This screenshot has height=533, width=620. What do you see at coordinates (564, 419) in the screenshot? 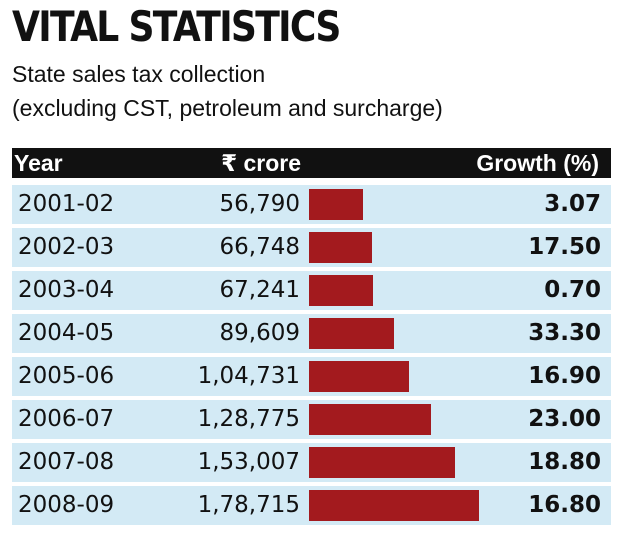
I see `growth-label: 23.00` at bounding box center [564, 419].